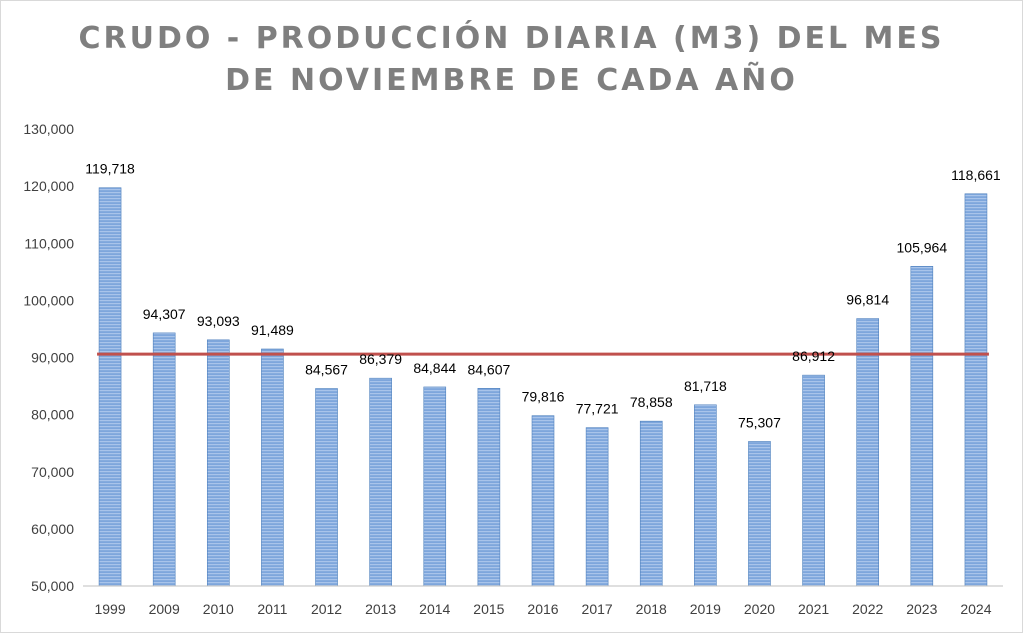  What do you see at coordinates (326, 609) in the screenshot?
I see `x-tick-label: 2012` at bounding box center [326, 609].